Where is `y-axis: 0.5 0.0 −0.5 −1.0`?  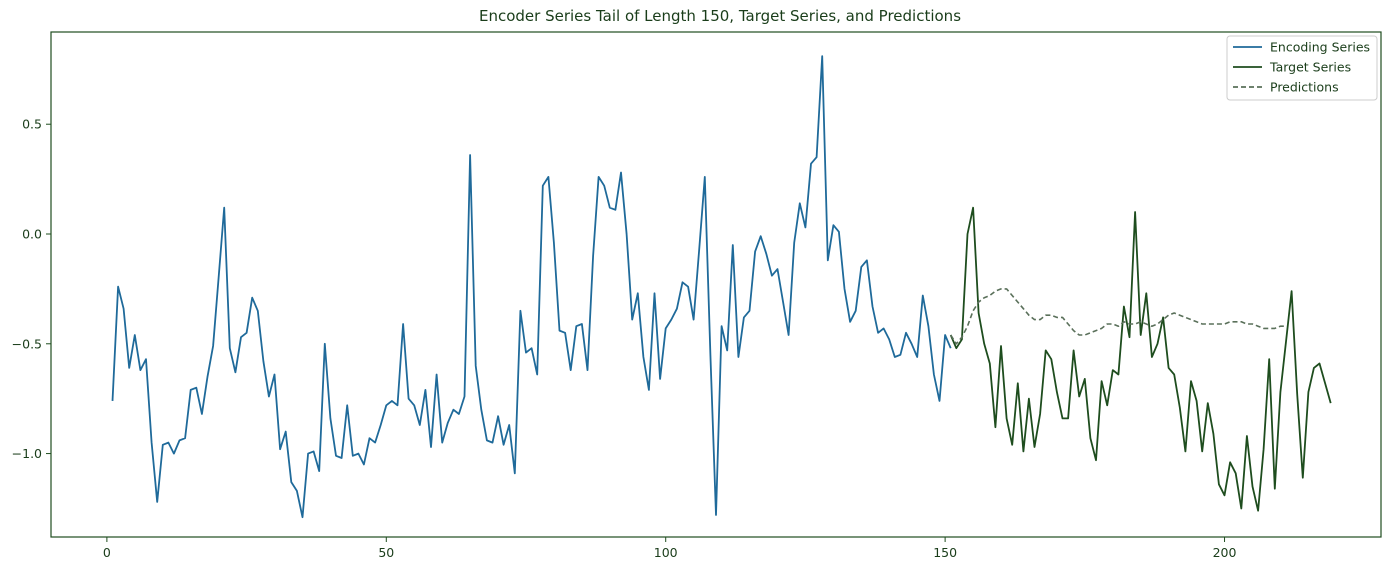 y-axis: 0.5 0.0 −0.5 −1.0 is located at coordinates (31, 289).